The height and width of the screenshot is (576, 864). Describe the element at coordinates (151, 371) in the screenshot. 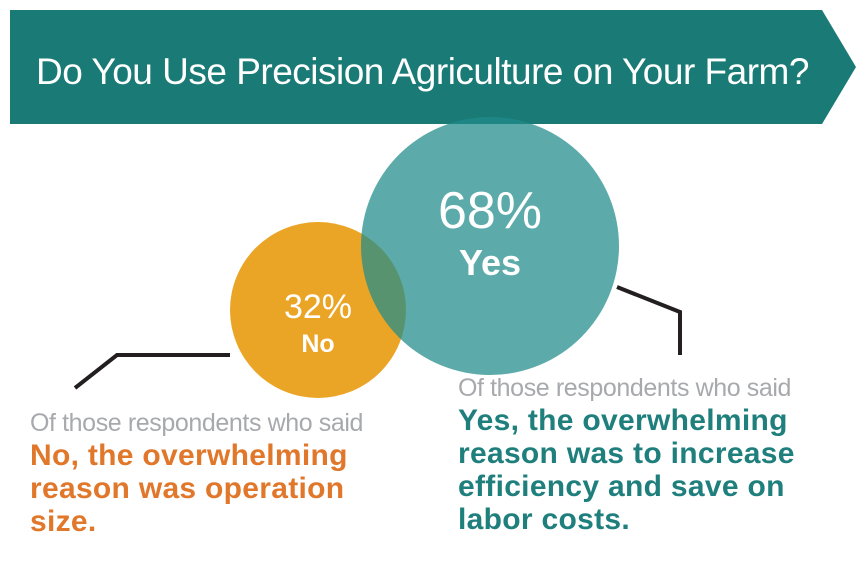

I see `leader-line-no` at that location.